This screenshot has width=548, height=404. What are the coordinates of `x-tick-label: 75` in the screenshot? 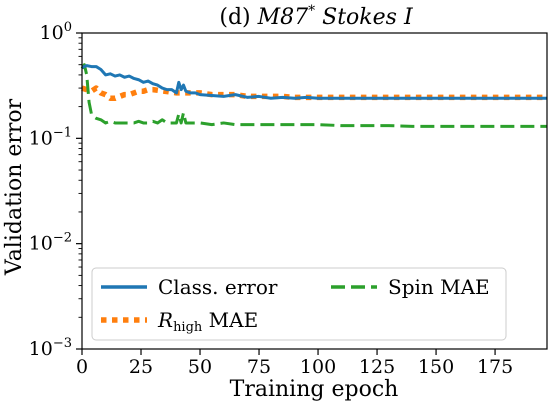 It's located at (259, 367).